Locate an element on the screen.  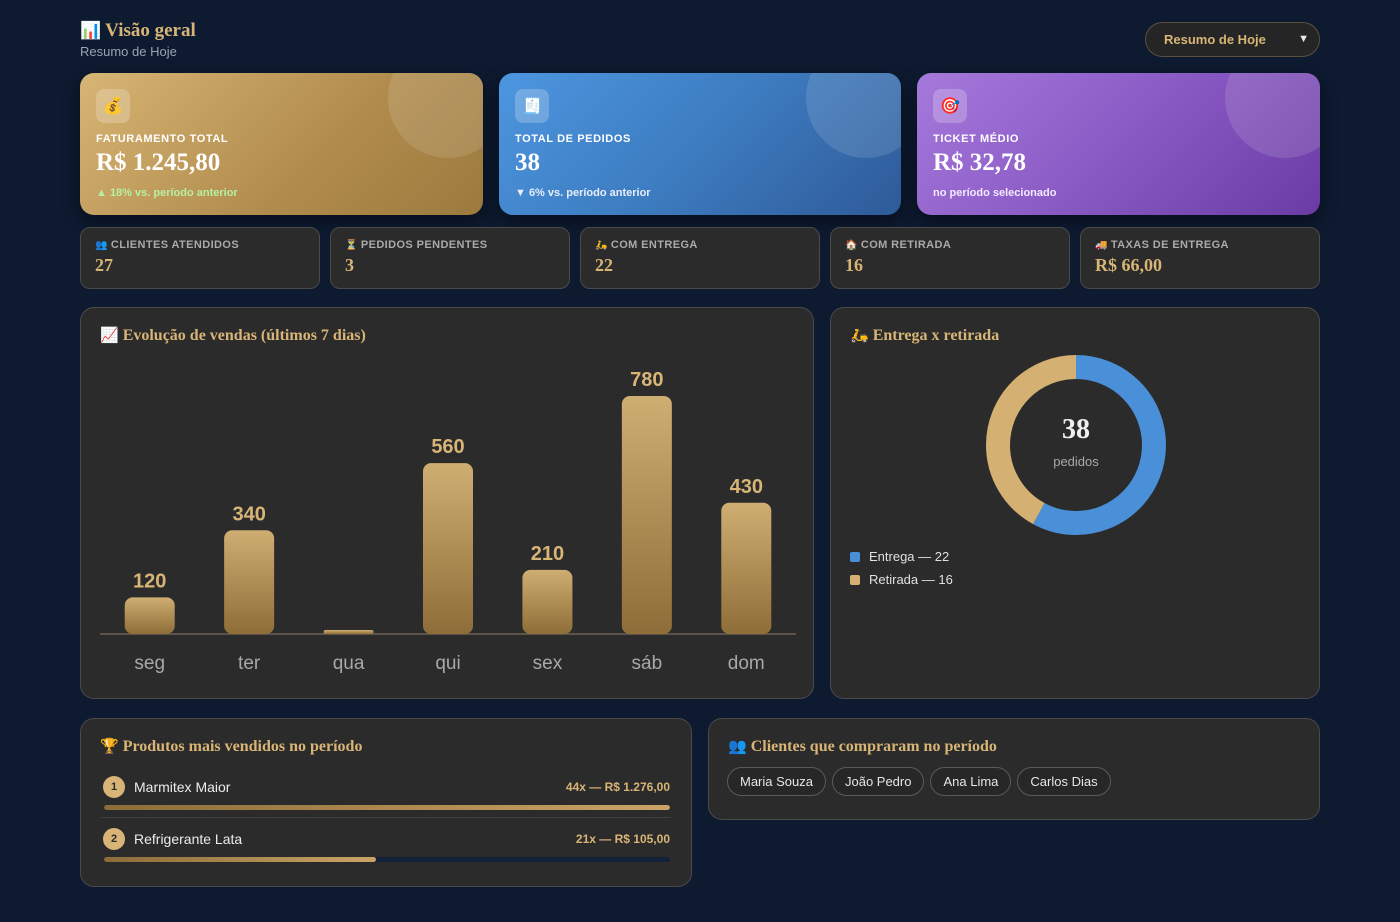
delivery-orders-value: 22 is located at coordinates (604, 265).